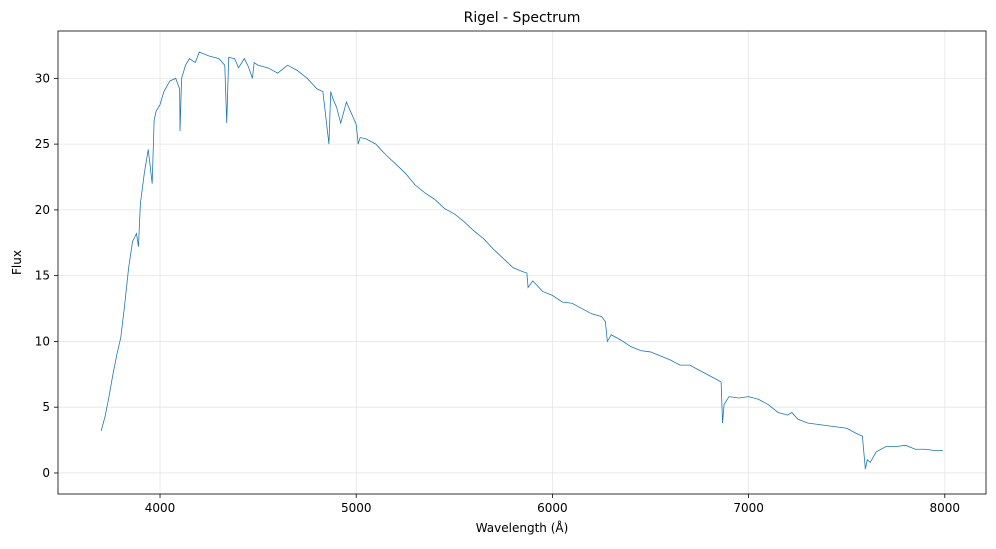 The image size is (996, 549). What do you see at coordinates (46, 407) in the screenshot?
I see `y-tick-label: 5` at bounding box center [46, 407].